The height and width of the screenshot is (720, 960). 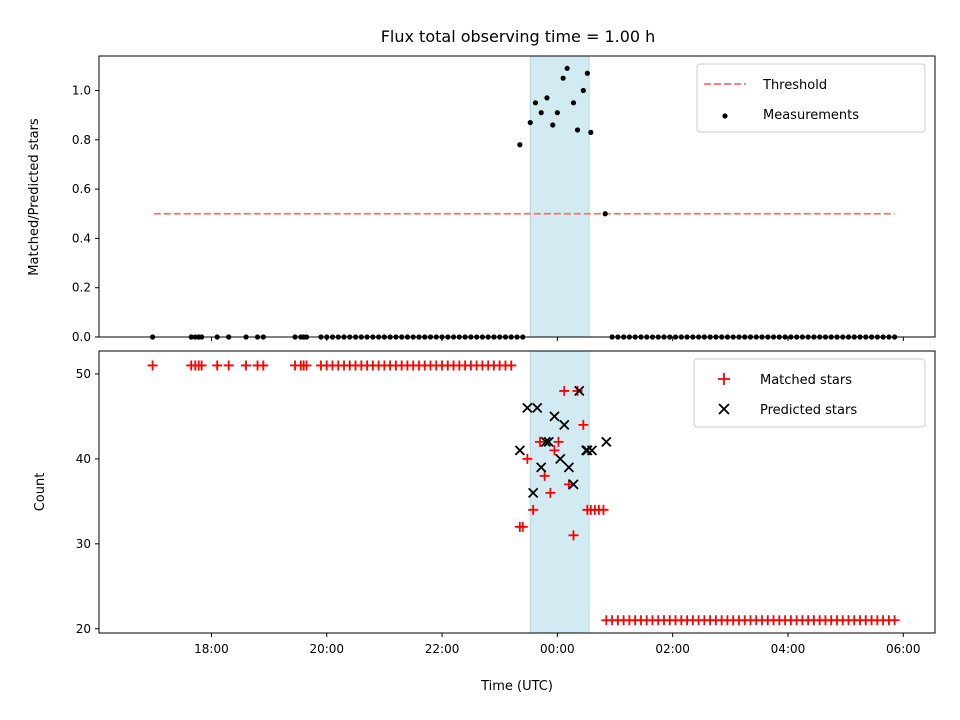 What do you see at coordinates (788, 649) in the screenshot?
I see `bottom-x-tick-label: 04:00` at bounding box center [788, 649].